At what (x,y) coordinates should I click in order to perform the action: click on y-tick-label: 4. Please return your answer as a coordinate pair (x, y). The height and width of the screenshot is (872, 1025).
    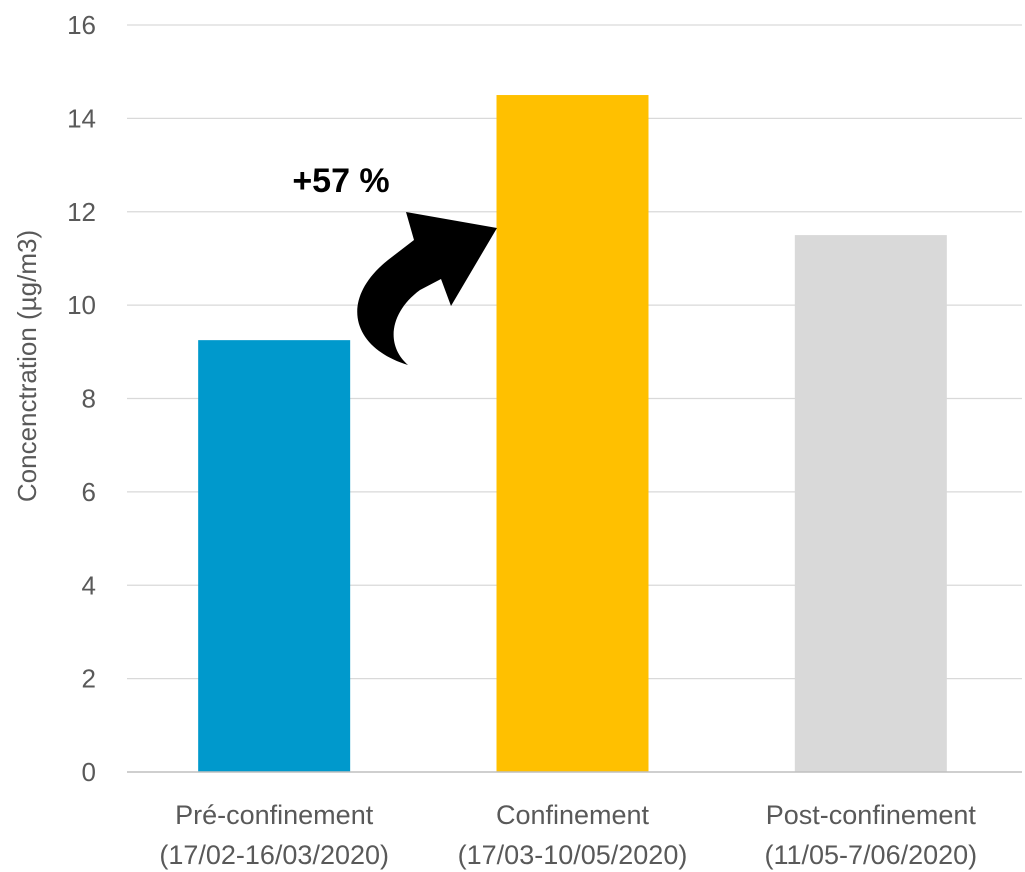
    Looking at the image, I should click on (89, 585).